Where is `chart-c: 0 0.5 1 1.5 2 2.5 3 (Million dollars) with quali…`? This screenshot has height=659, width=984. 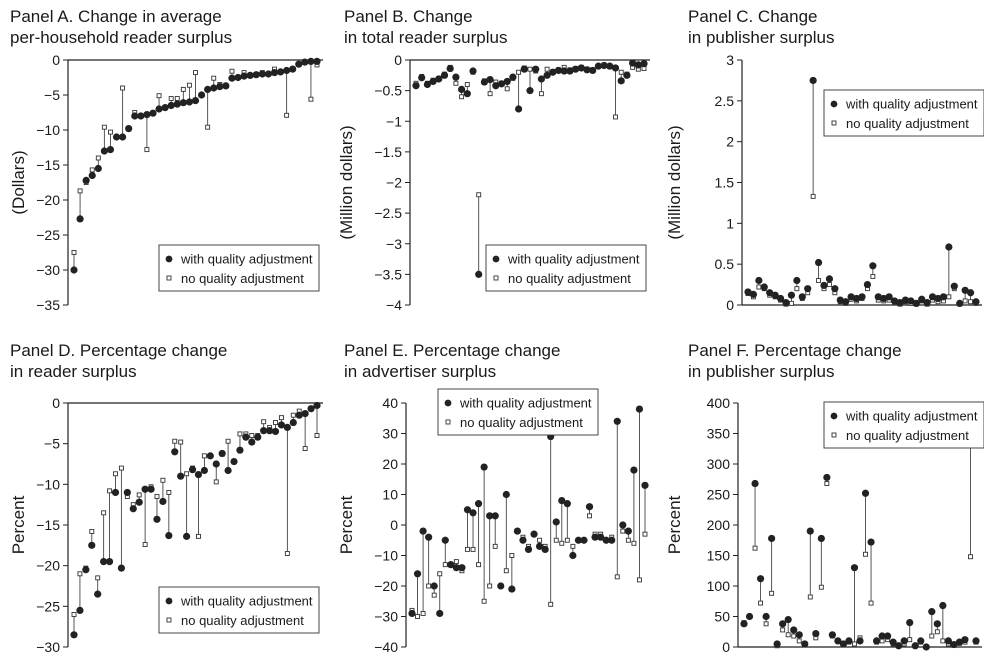 chart-c: 0 0.5 1 1.5 2 2.5 3 (Million dollars) with quali… is located at coordinates (824, 182).